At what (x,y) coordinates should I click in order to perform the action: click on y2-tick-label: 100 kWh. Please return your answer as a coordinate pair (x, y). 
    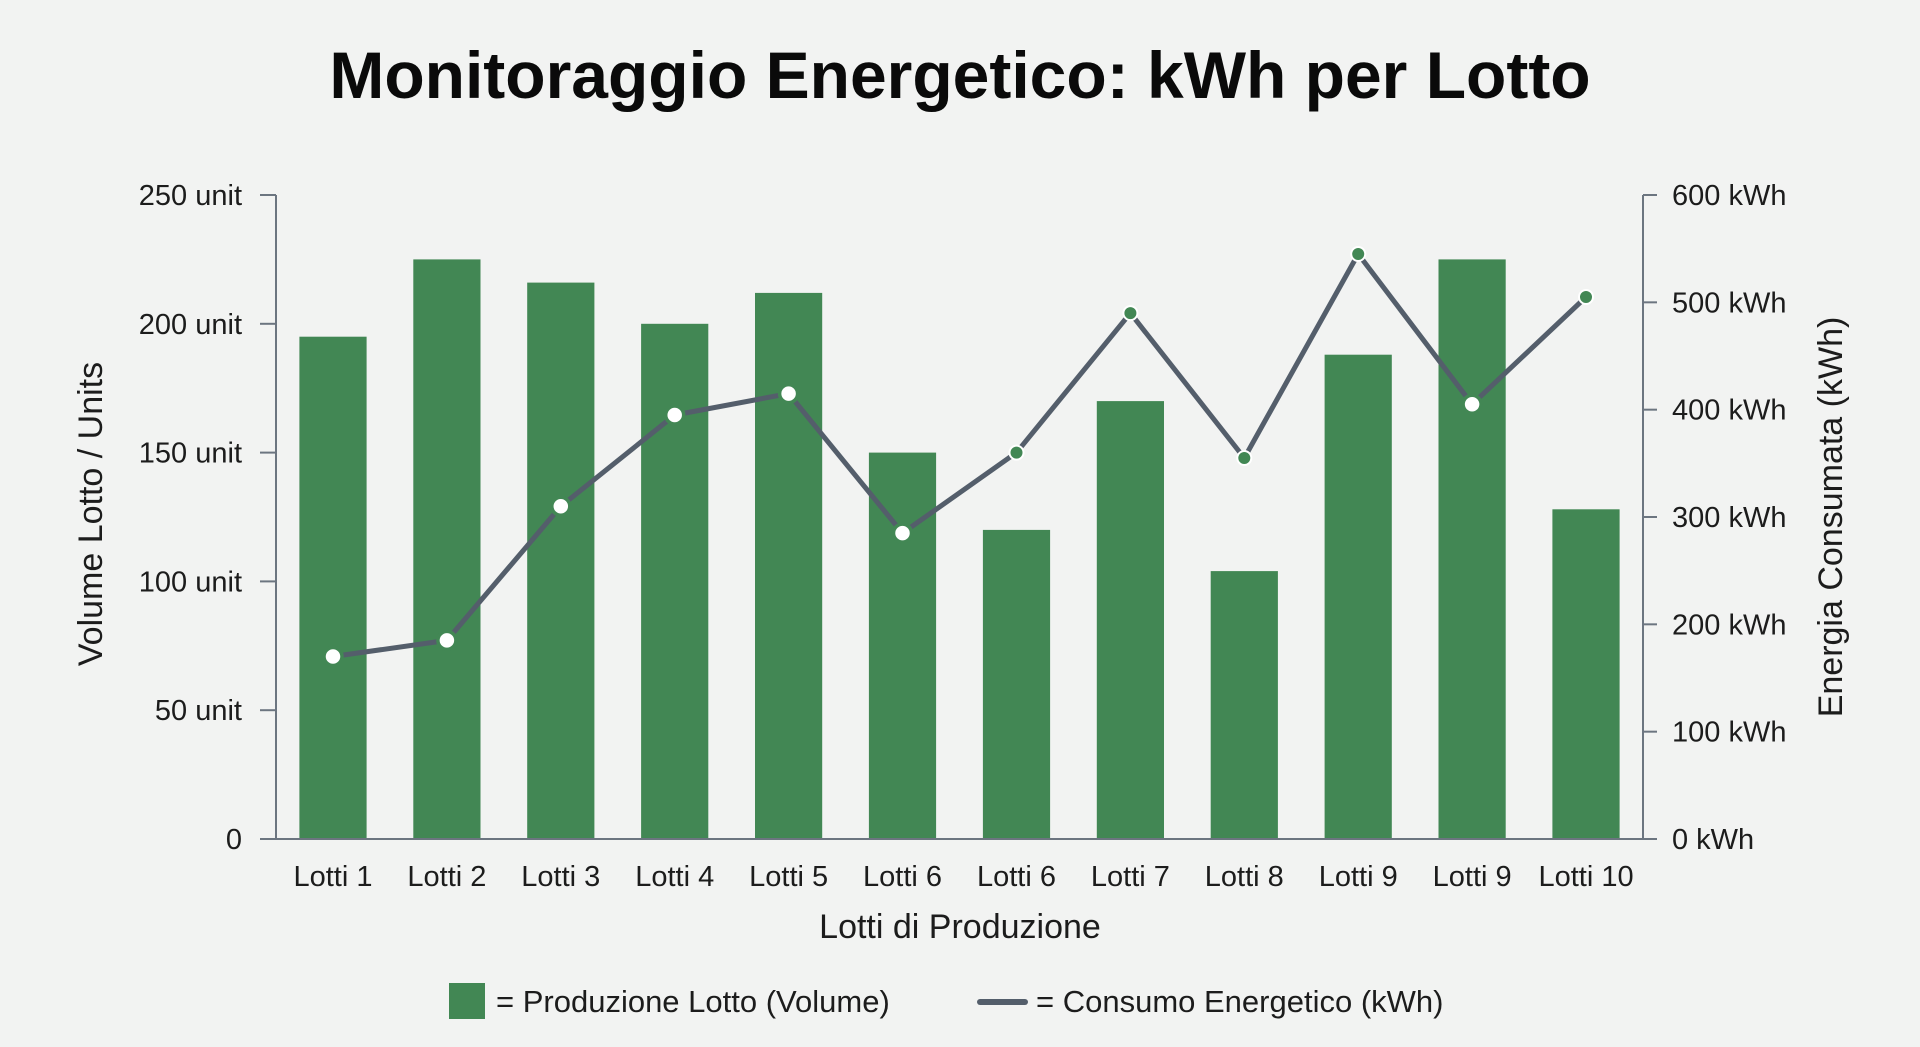
    Looking at the image, I should click on (1729, 733).